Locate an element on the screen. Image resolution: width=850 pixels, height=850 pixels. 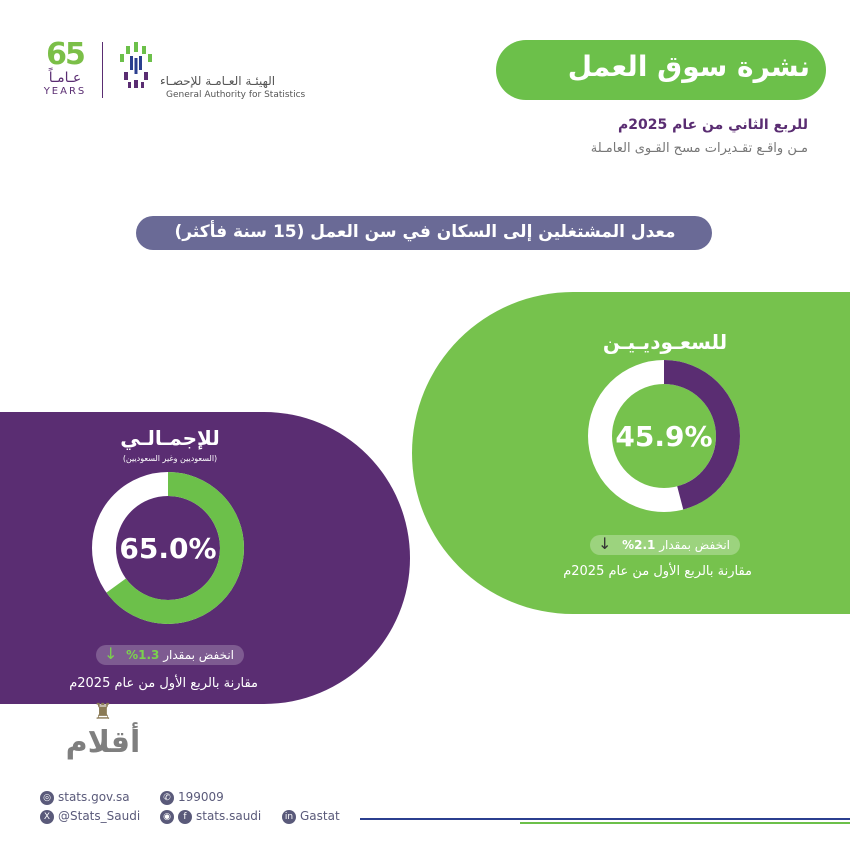
authority-english-name: General Authority for Statistics is located at coordinates (236, 95).